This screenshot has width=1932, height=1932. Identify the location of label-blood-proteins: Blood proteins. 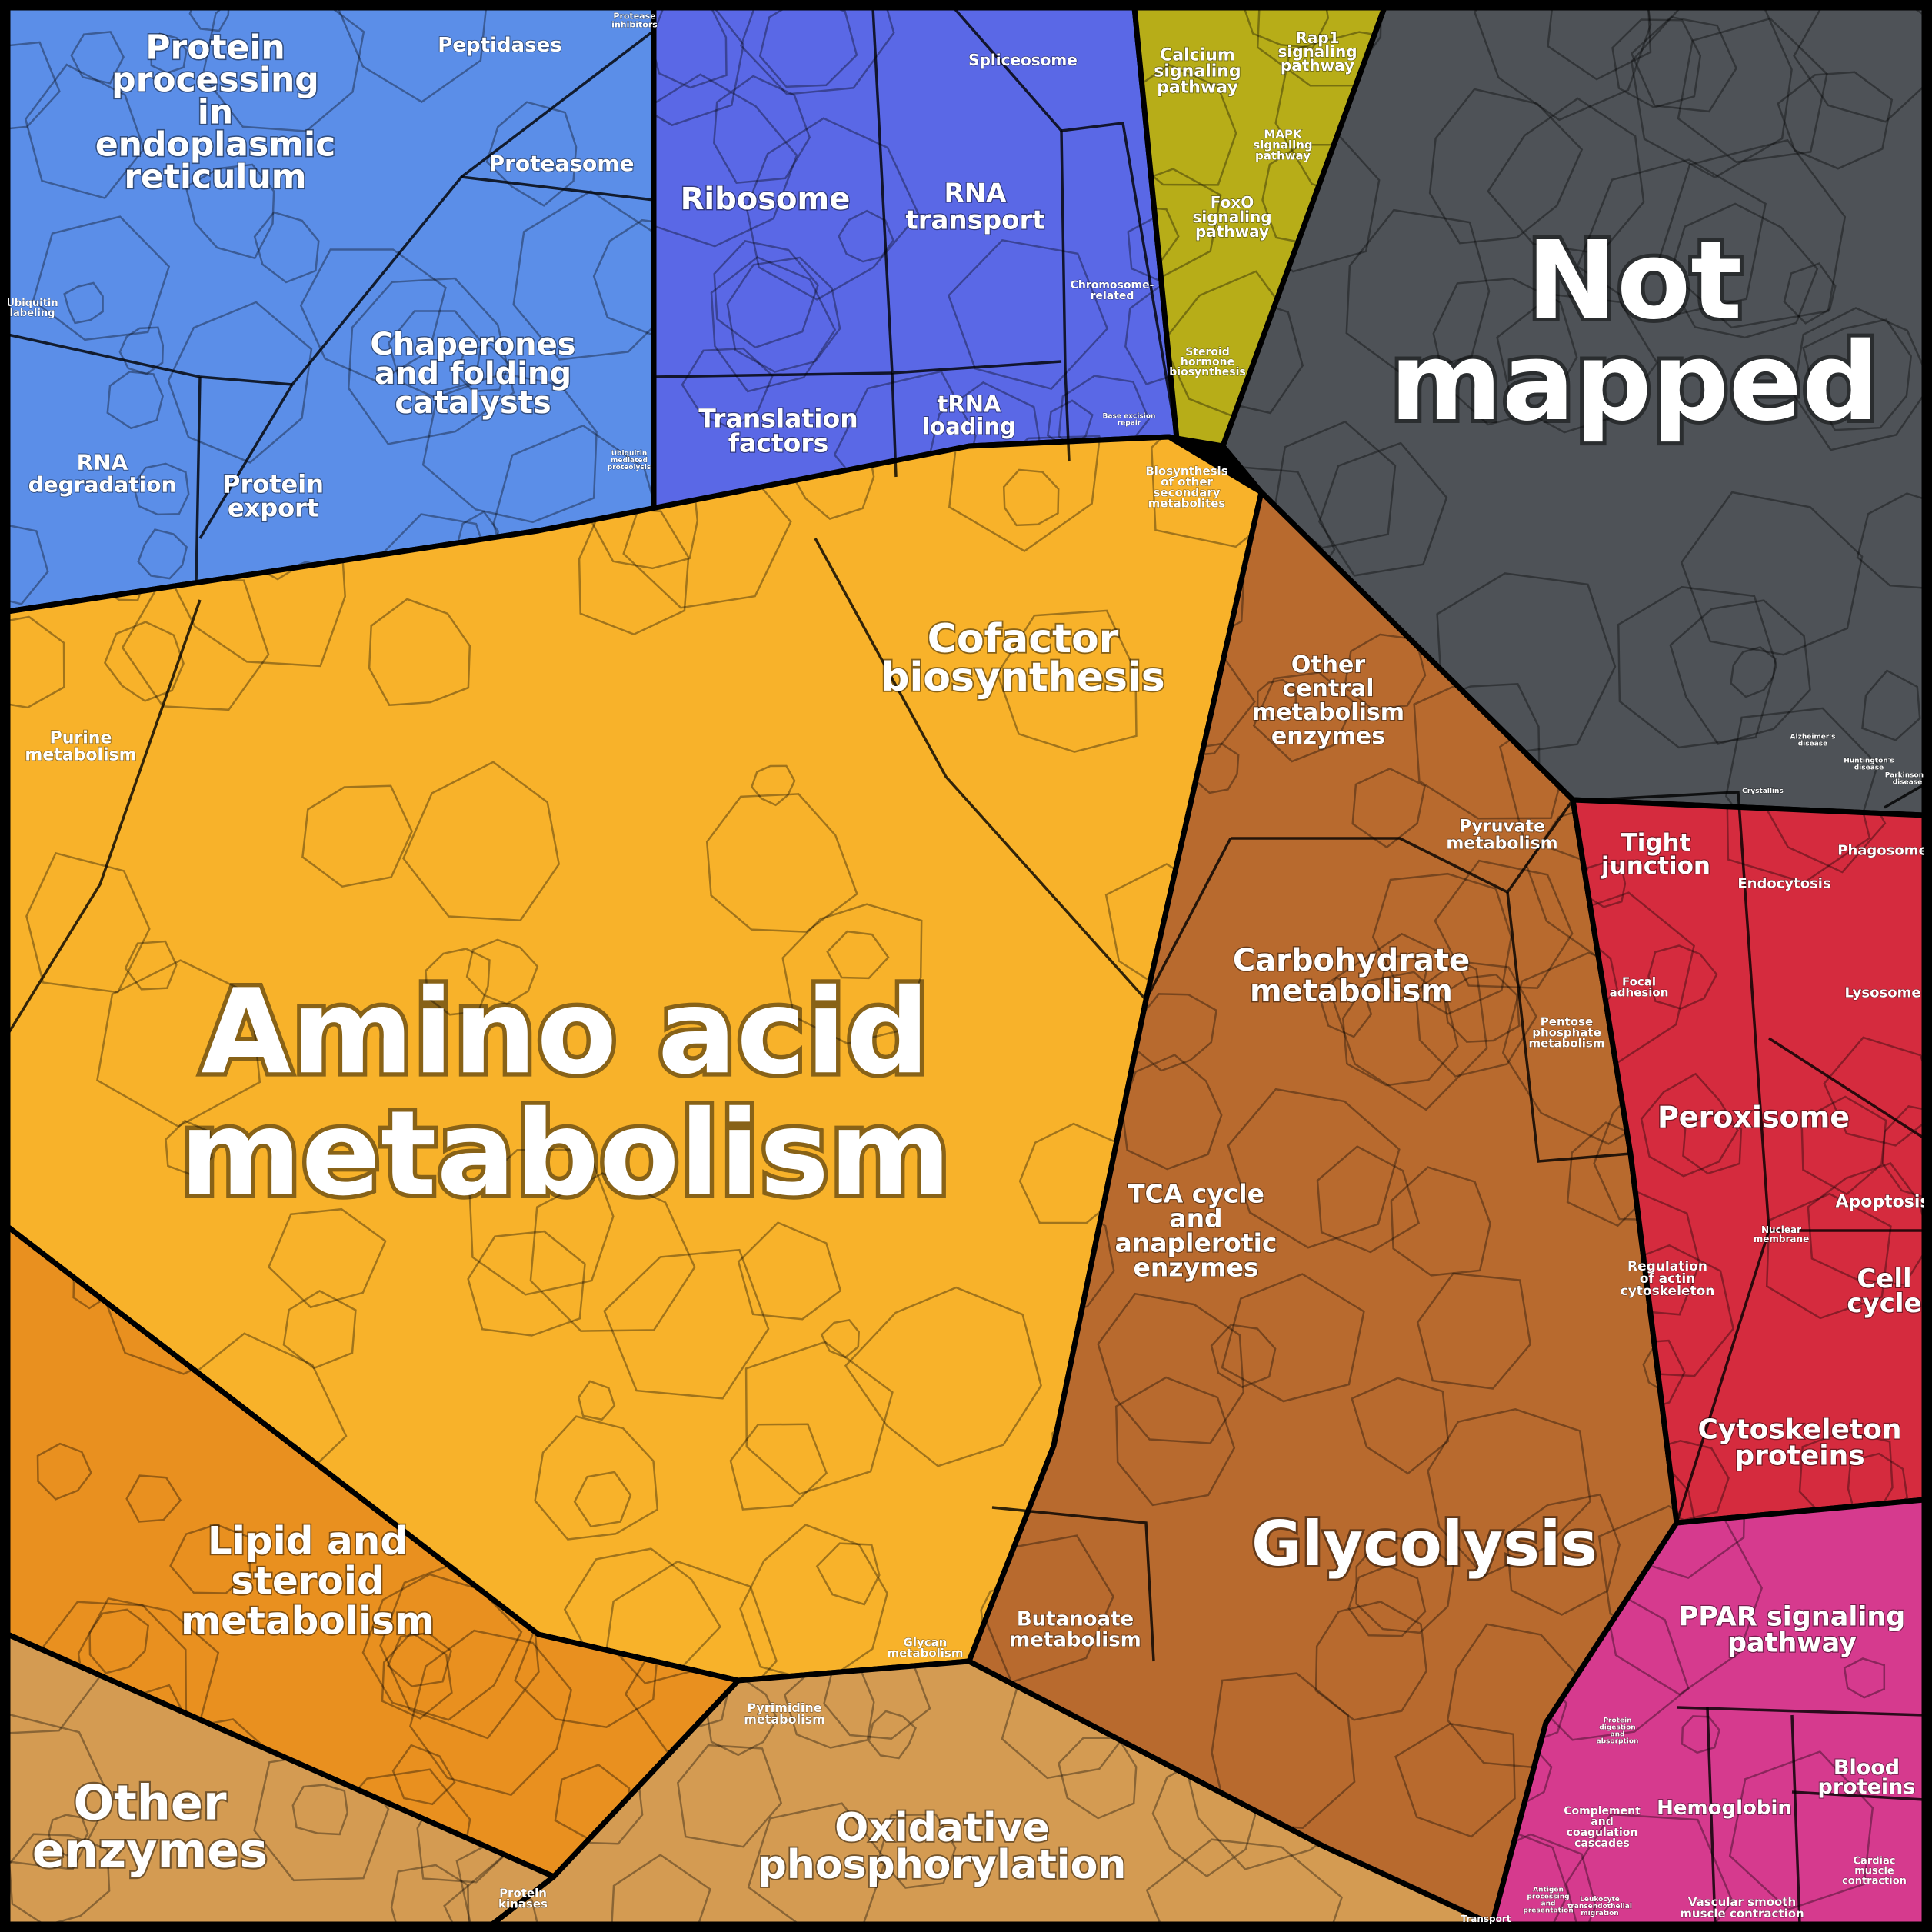
(1867, 1777).